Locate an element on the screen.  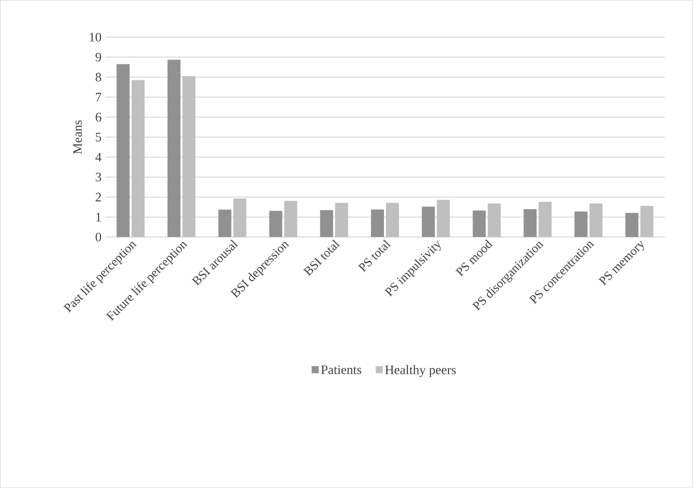
y-tick-label: 9 is located at coordinates (99, 57).